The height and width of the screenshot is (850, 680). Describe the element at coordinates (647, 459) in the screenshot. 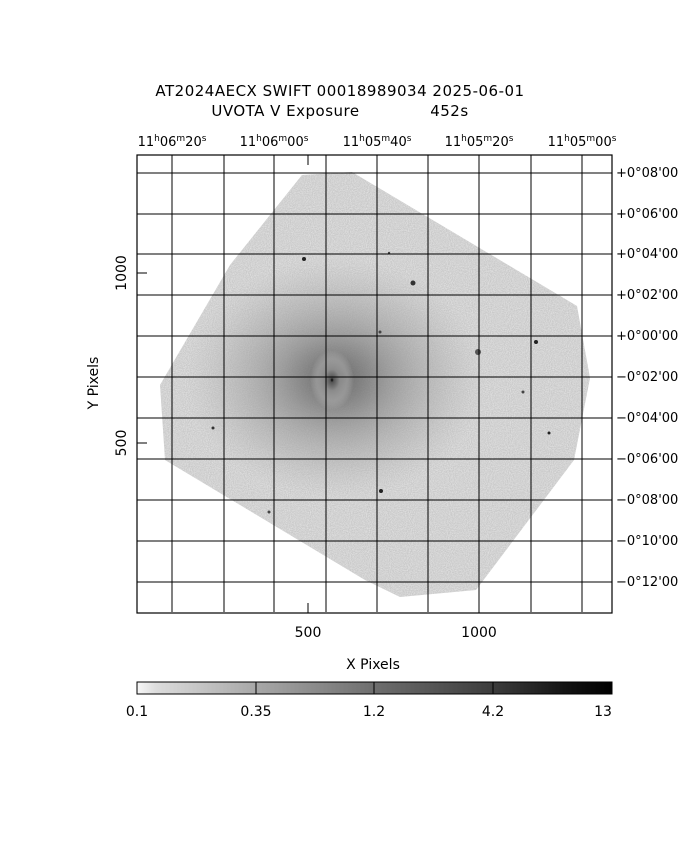

I see `dec-tick-label: −0°06'00` at that location.